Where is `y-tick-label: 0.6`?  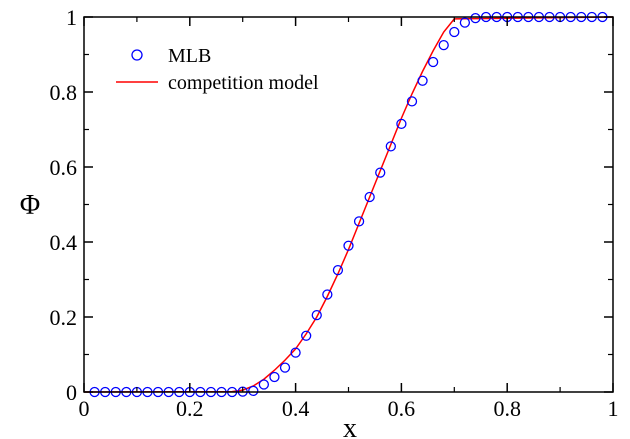 y-tick-label: 0.6 is located at coordinates (64, 167).